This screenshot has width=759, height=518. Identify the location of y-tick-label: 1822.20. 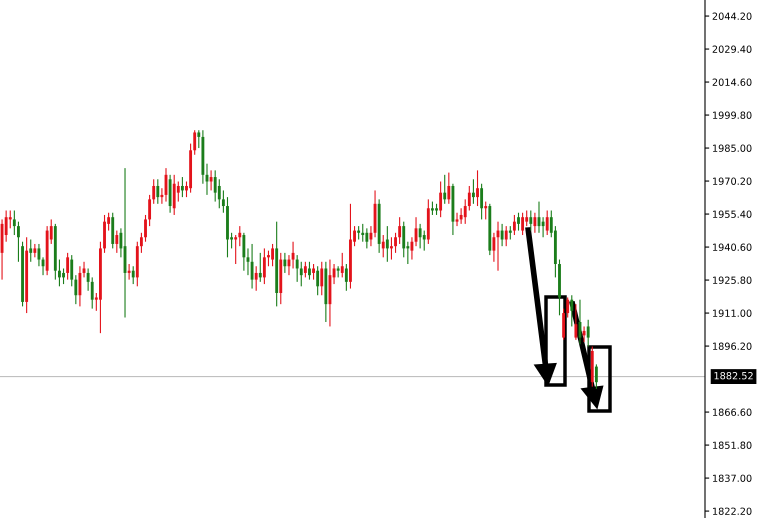
(732, 511).